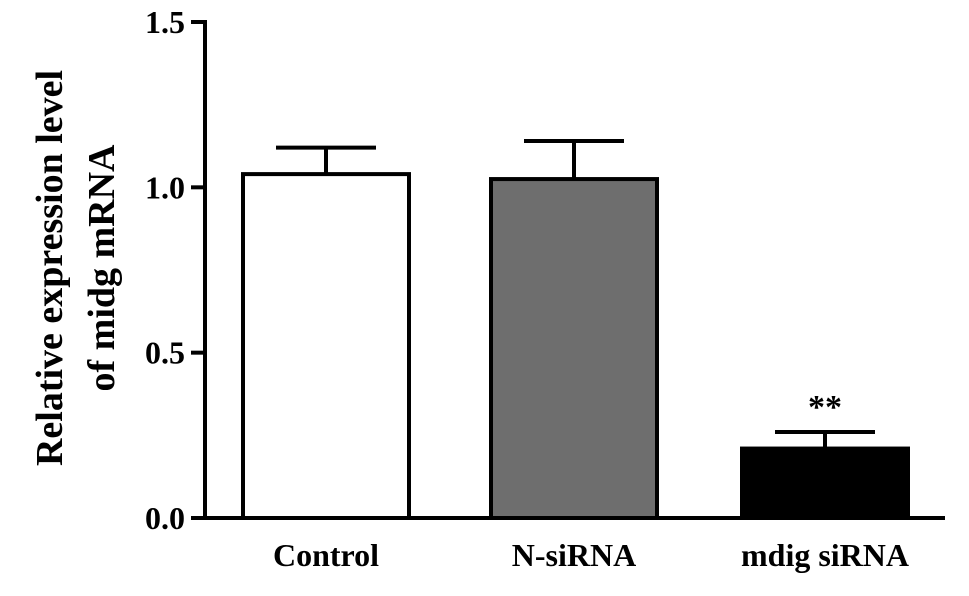 The height and width of the screenshot is (596, 969). What do you see at coordinates (50, 268) in the screenshot?
I see `y-axis-title-line-1: Relative expression level` at bounding box center [50, 268].